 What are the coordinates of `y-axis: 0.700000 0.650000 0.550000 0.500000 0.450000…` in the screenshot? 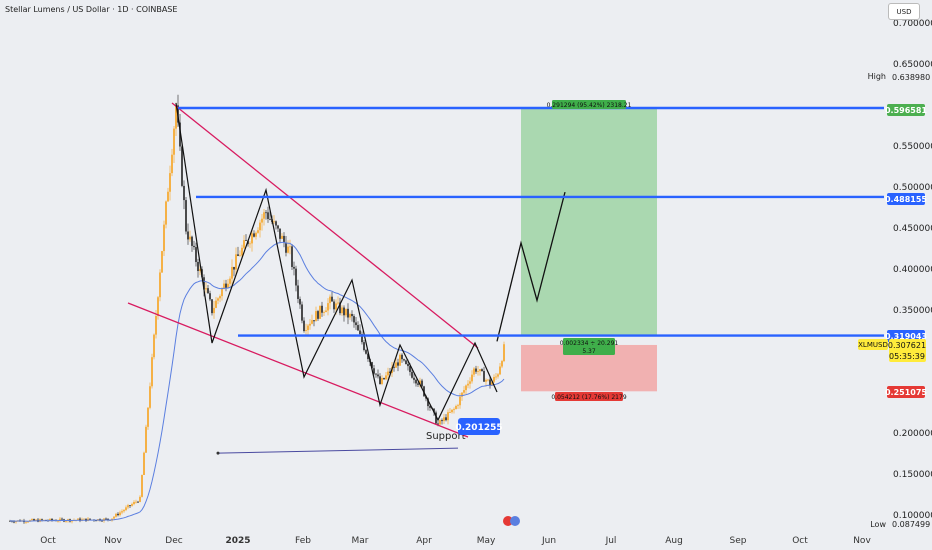 It's located at (912, 270).